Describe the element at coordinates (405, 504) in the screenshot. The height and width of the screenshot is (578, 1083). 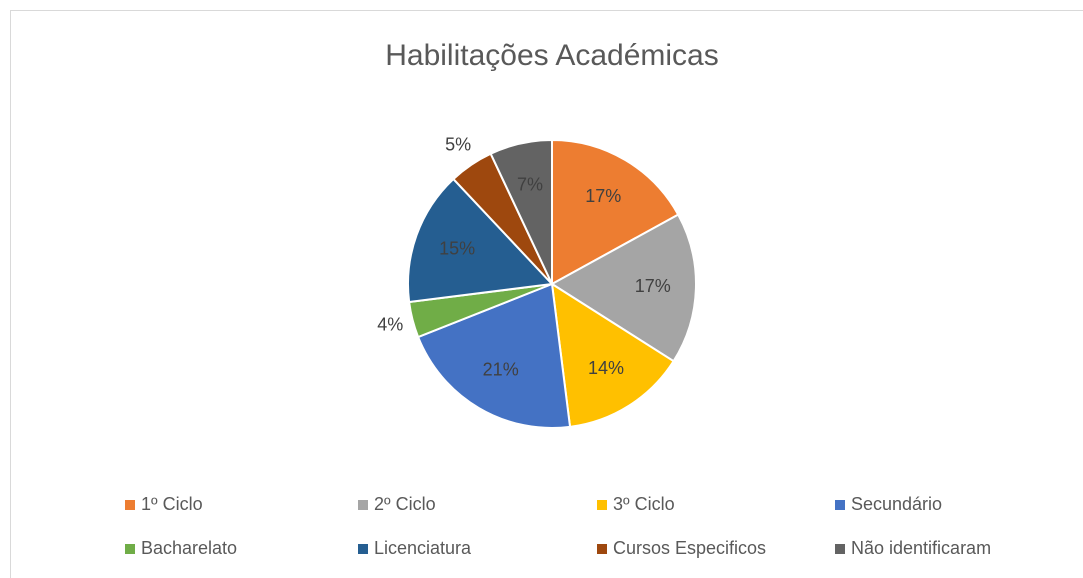
I see `legend-label: 2º Ciclo` at that location.